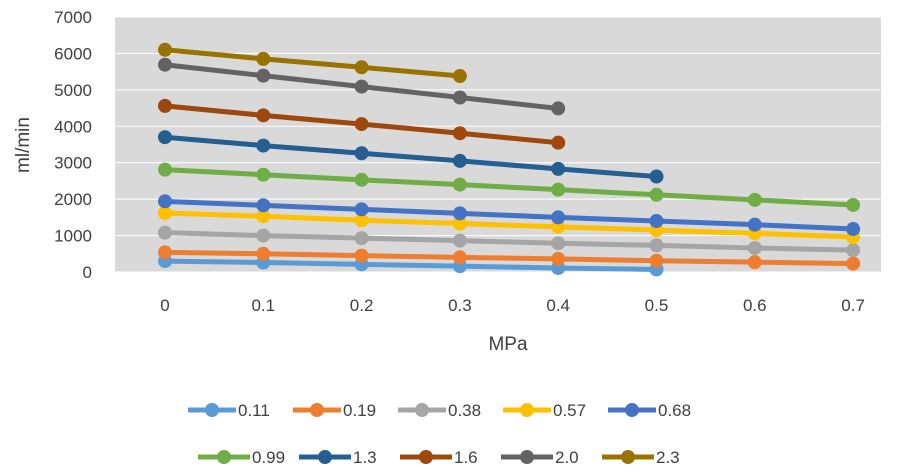 This screenshot has width=897, height=475. What do you see at coordinates (569, 410) in the screenshot?
I see `legend-label: 0.57` at bounding box center [569, 410].